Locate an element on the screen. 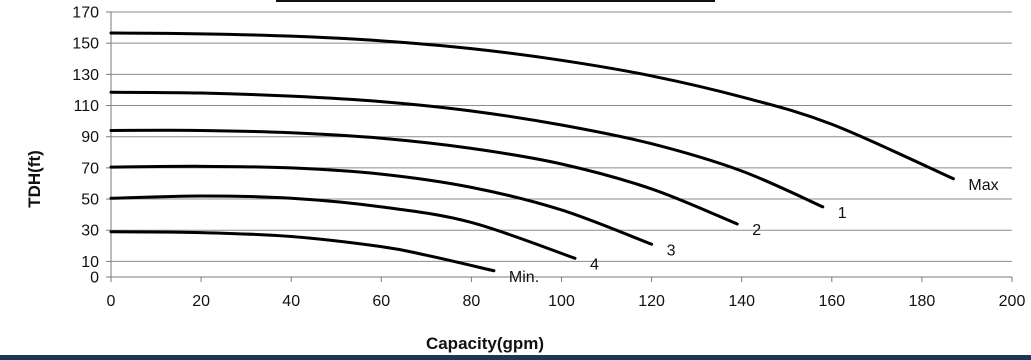 Image resolution: width=1031 pixels, height=360 pixels. x-tick-label: 40 is located at coordinates (291, 301).